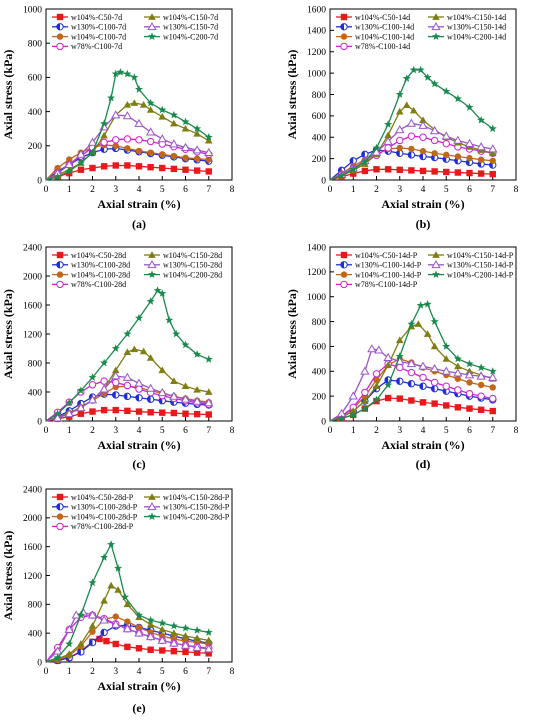 This screenshot has width=550, height=727. Describe the element at coordinates (35, 634) in the screenshot. I see `y-tick-label: 400` at that location.